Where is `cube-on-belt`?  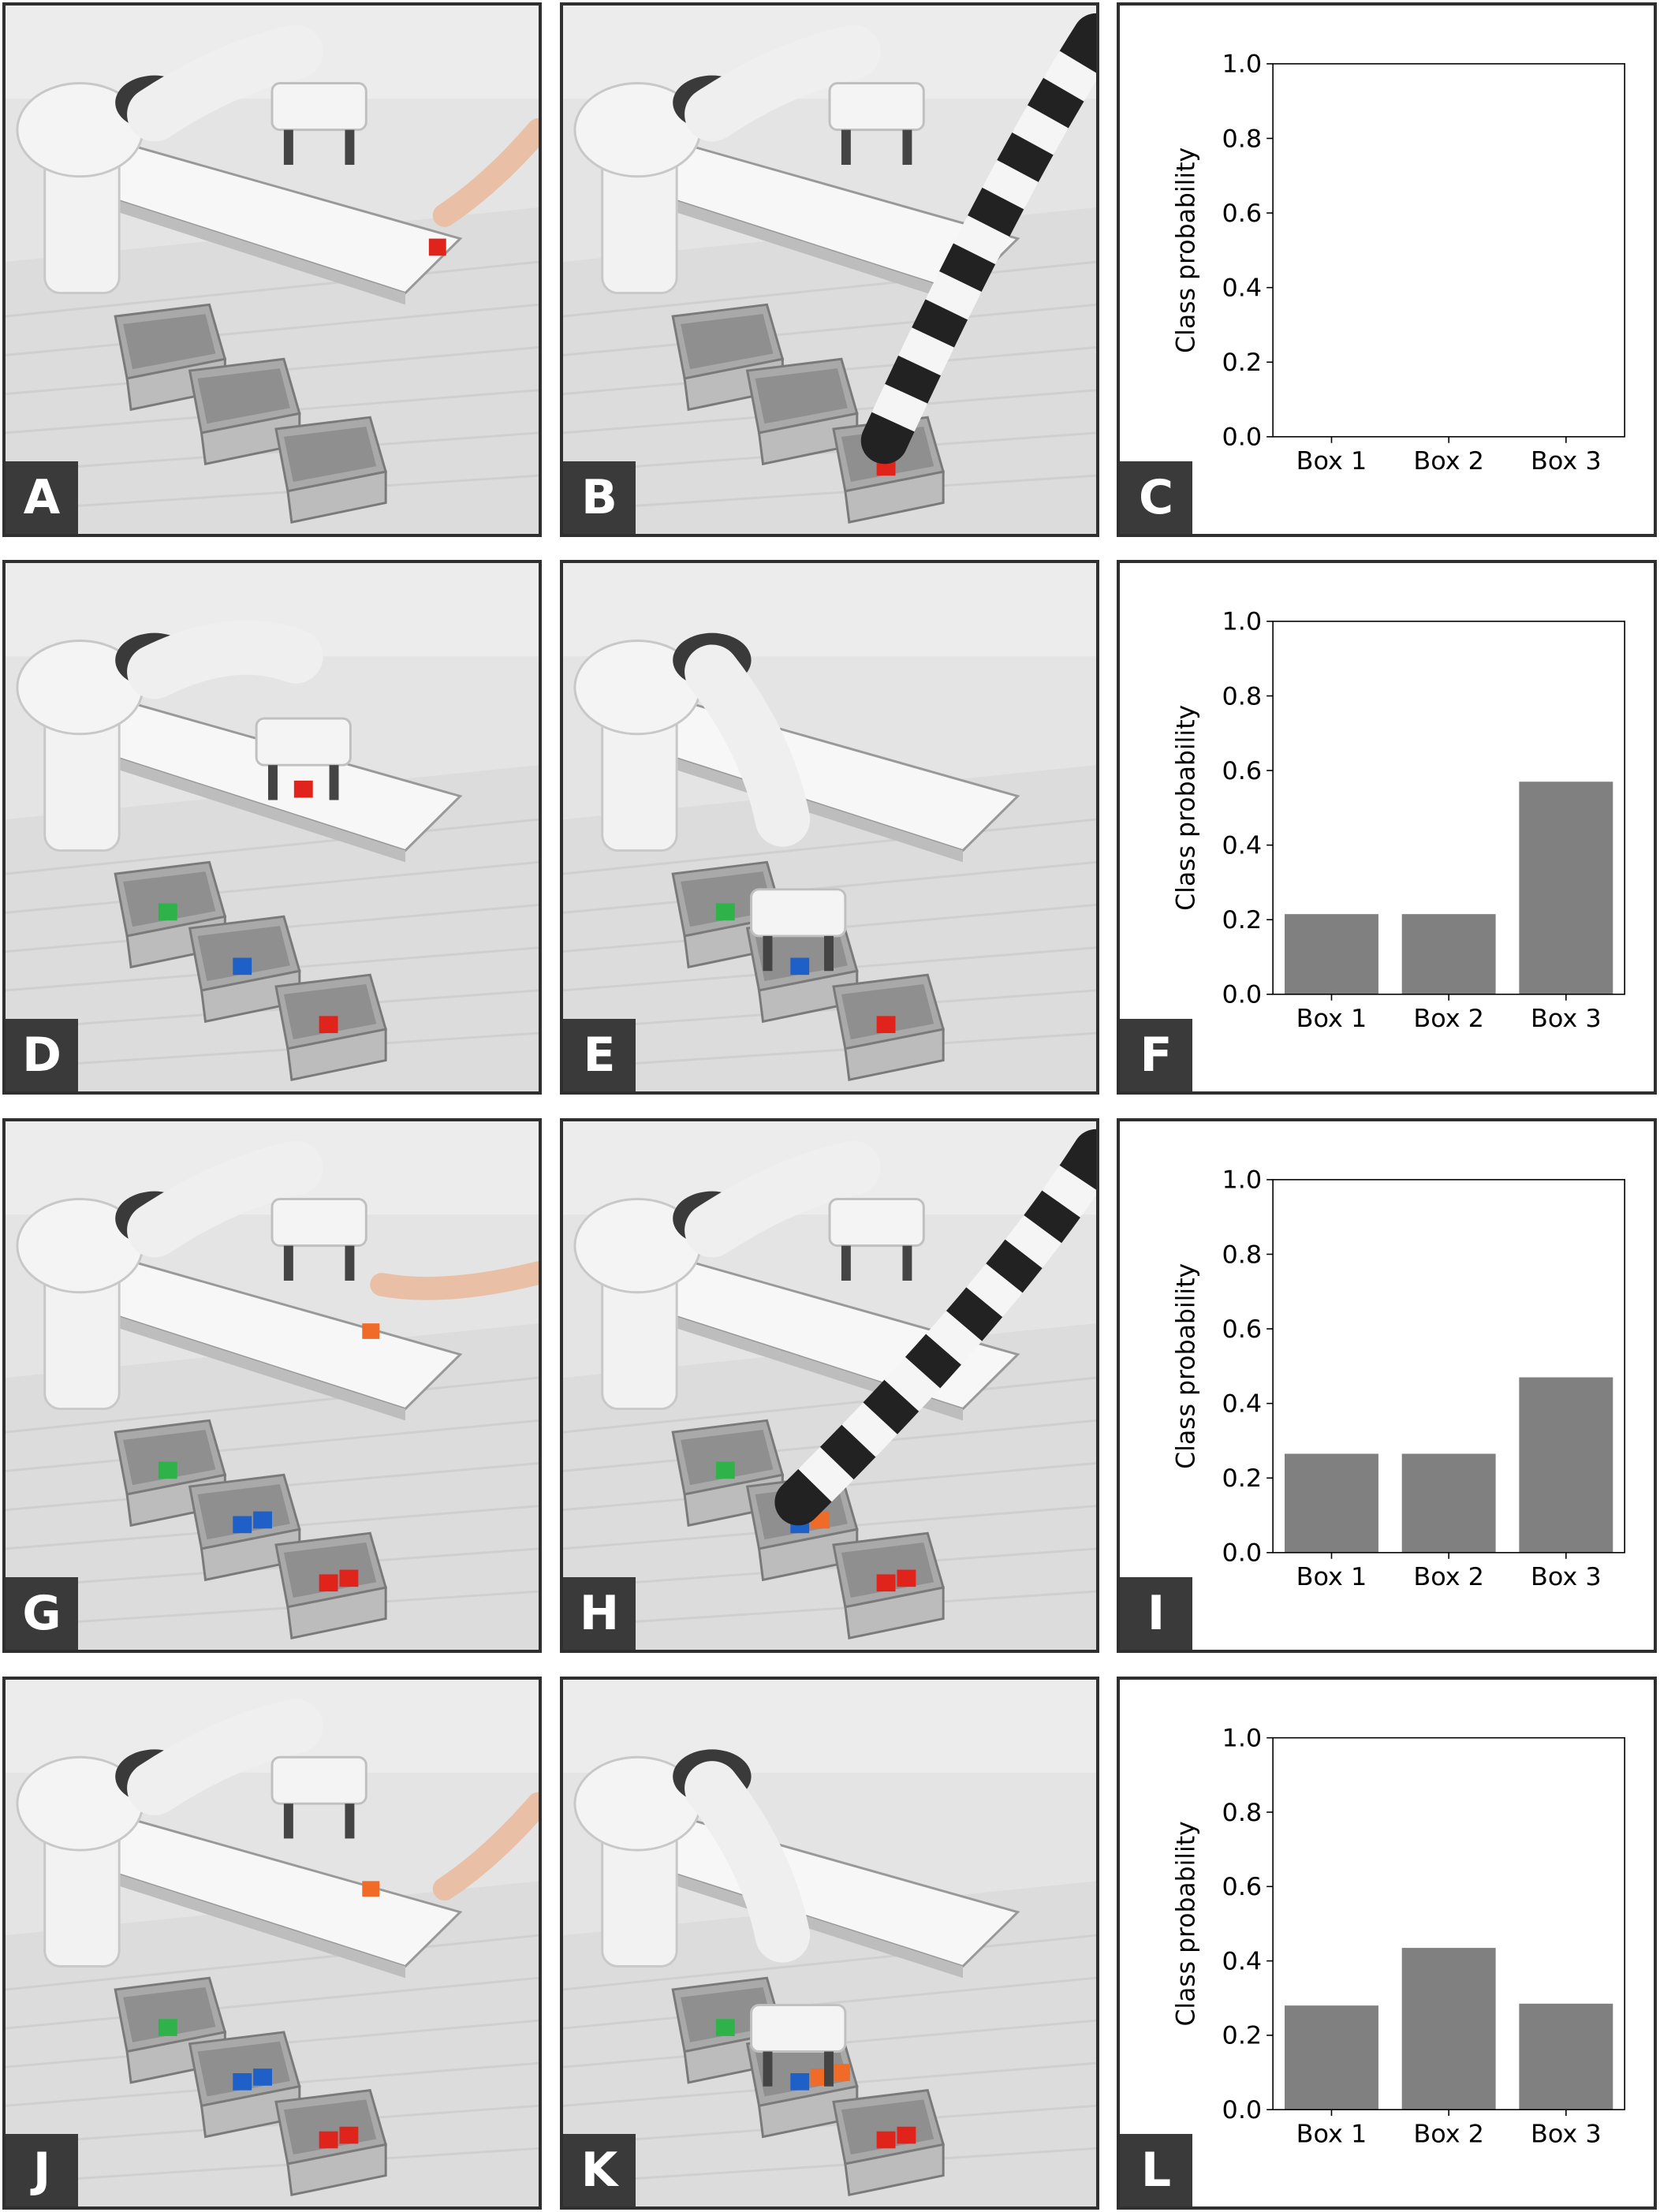
cube-on-belt is located at coordinates (371, 1331).